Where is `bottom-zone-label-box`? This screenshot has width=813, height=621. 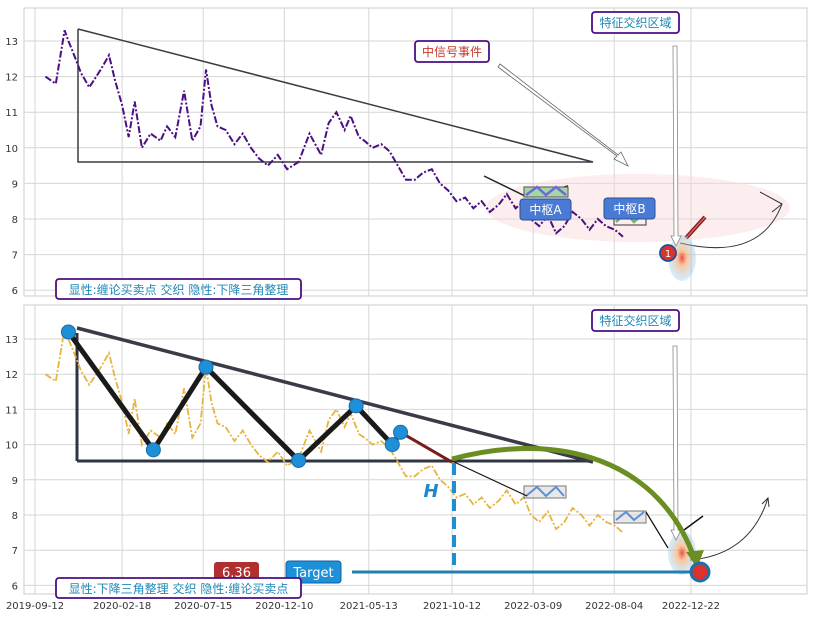
bottom-zone-label-box is located at coordinates (635, 320).